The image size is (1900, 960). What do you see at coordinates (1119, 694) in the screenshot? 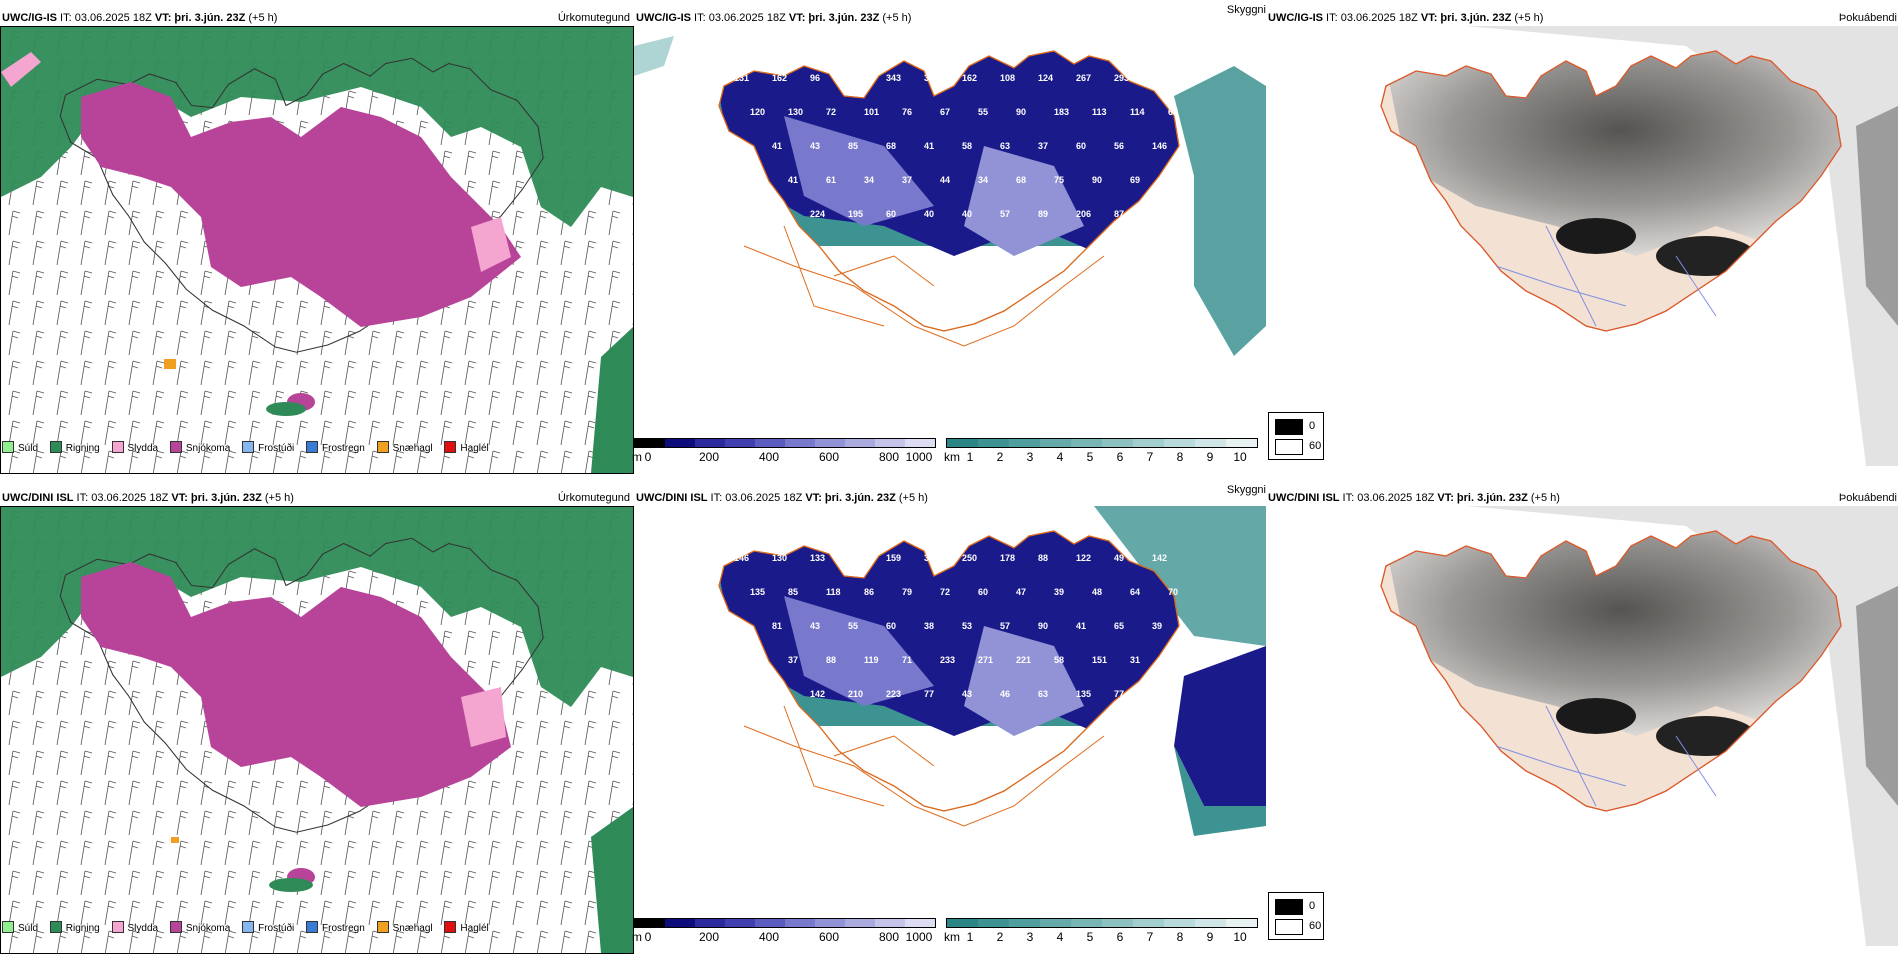
I see `visibility-value-label: 77` at bounding box center [1119, 694].